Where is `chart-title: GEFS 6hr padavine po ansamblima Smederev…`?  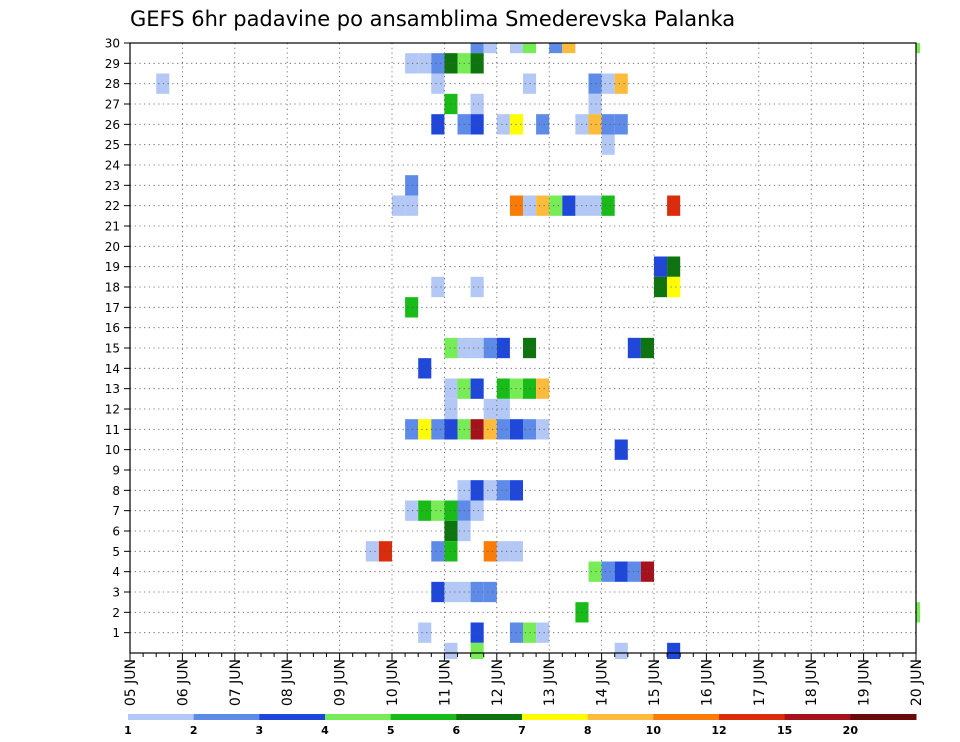
chart-title: GEFS 6hr padavine po ansamblima Smederev… is located at coordinates (432, 19).